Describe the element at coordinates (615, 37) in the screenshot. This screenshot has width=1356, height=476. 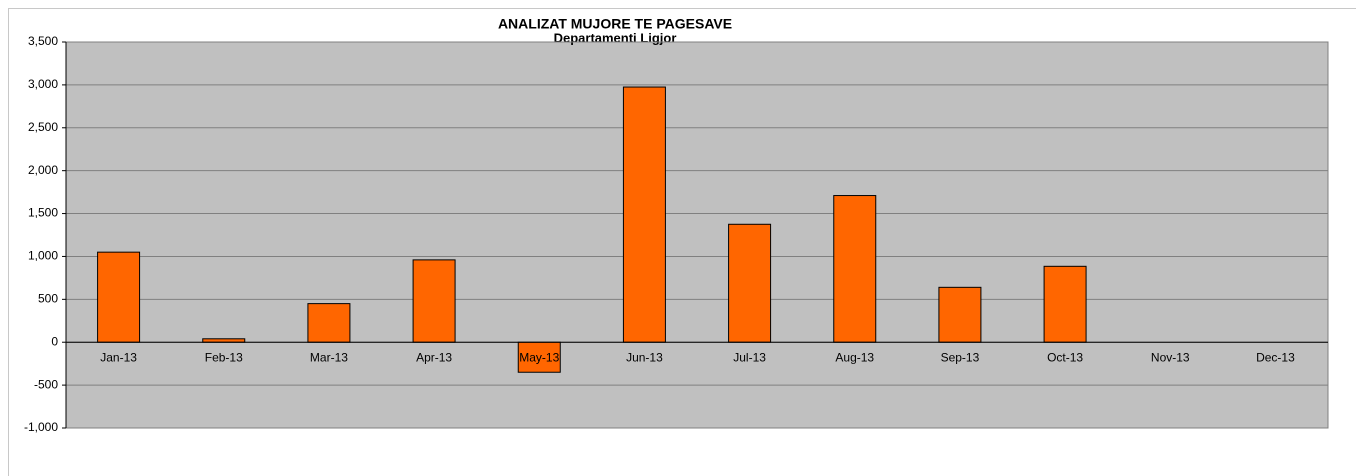
I see `chart-subtitle: Departamenti Ligjor` at that location.